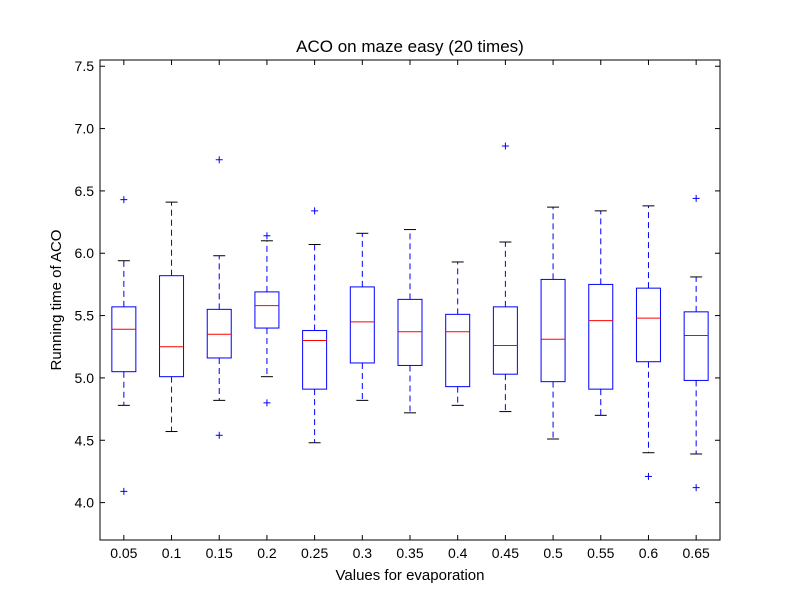  What do you see at coordinates (85, 503) in the screenshot?
I see `y-tick-label: 4.0` at bounding box center [85, 503].